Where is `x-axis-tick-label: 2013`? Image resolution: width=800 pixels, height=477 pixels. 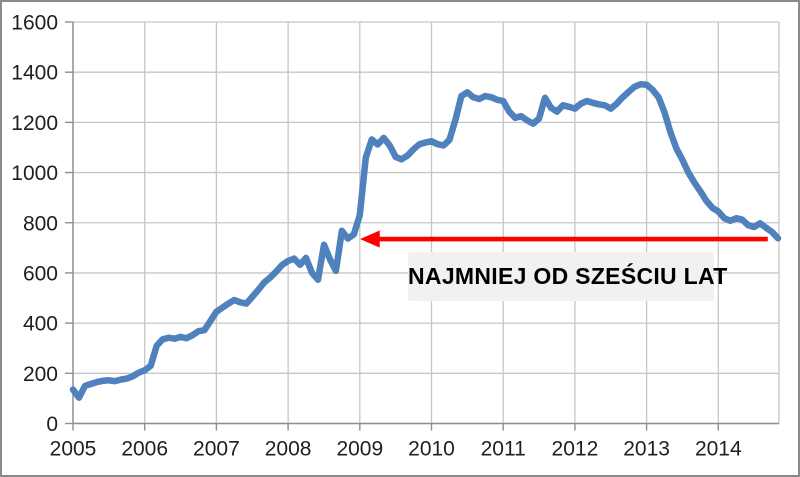
x-axis-tick-label: 2013 is located at coordinates (646, 449).